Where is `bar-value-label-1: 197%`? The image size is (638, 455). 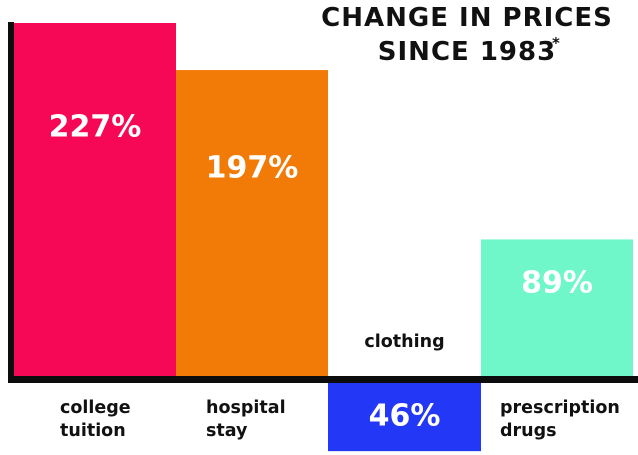
bar-value-label-1: 197% is located at coordinates (252, 167).